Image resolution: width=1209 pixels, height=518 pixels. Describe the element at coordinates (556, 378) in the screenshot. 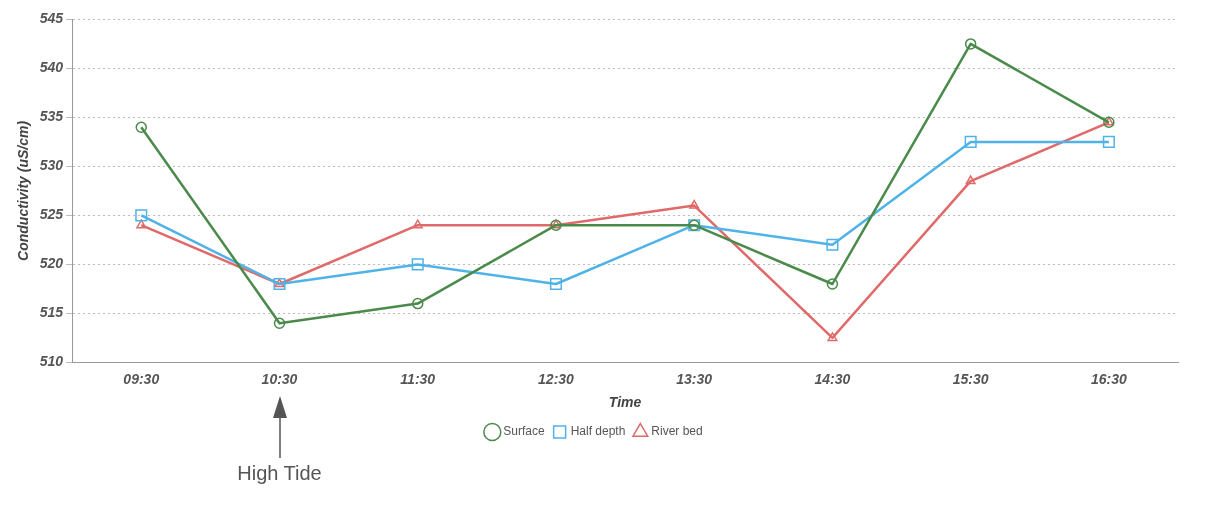

I see `x-tick-label: 12:30` at that location.